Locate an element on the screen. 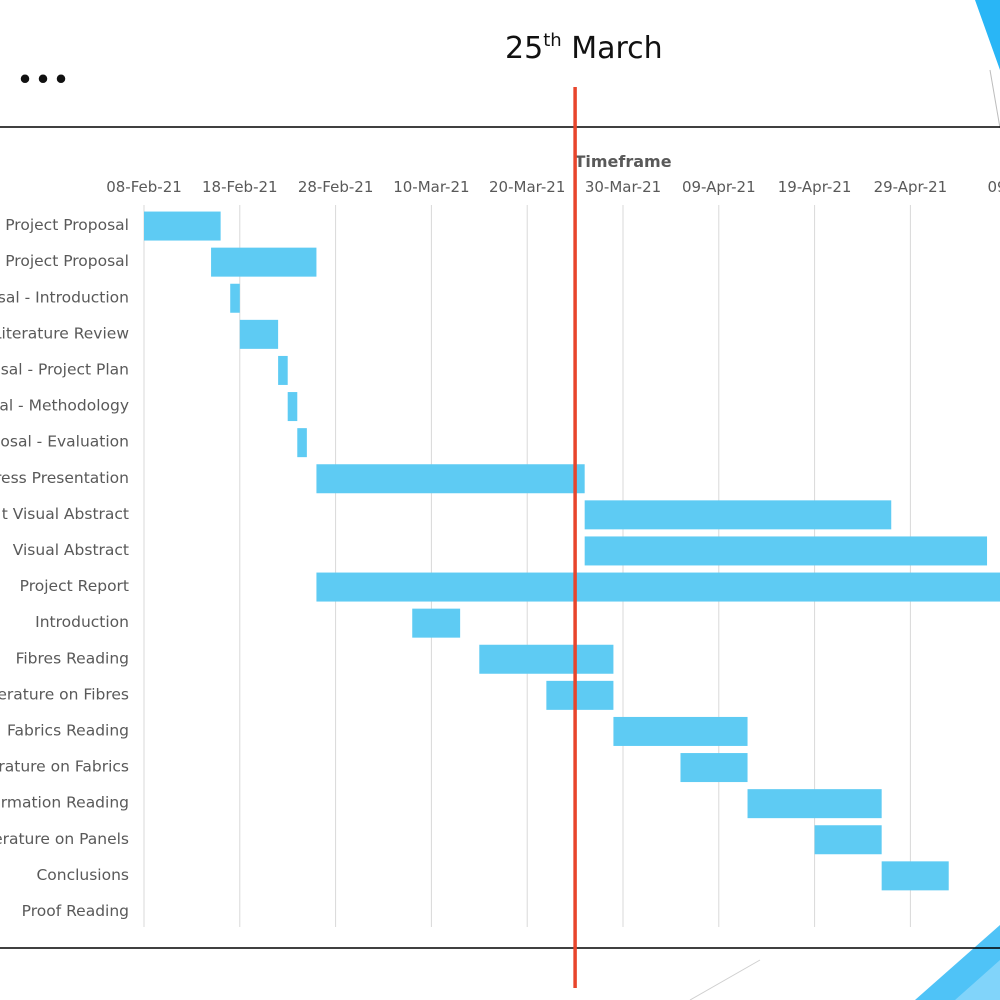 The width and height of the screenshot is (1000, 1000). today-marker-month: March is located at coordinates (617, 48).